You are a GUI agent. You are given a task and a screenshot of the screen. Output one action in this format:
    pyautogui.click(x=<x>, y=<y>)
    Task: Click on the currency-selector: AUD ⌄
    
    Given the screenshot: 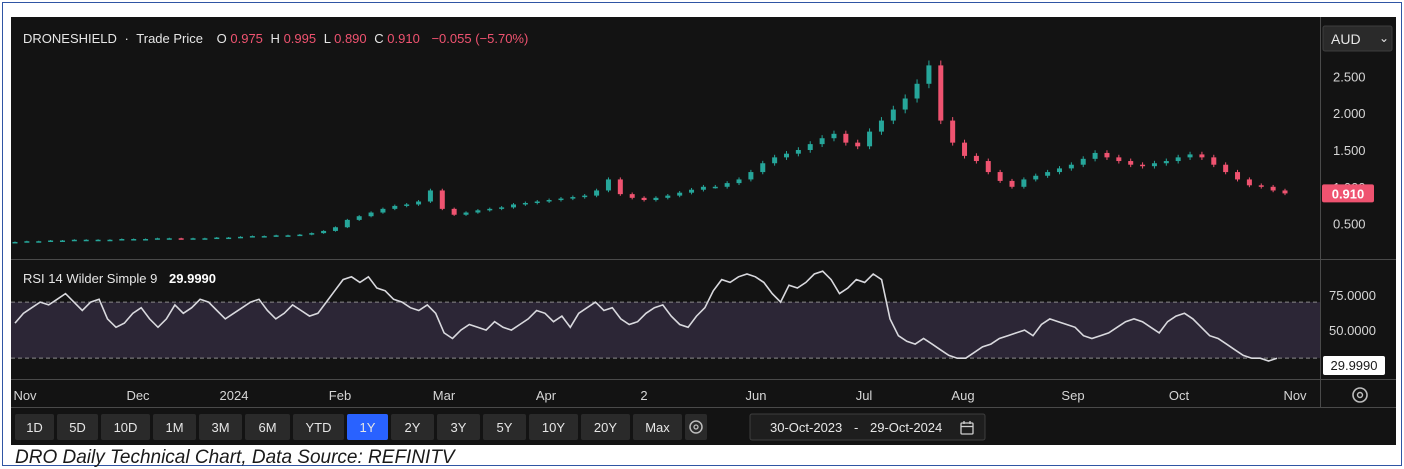 What is the action you would take?
    pyautogui.click(x=1357, y=38)
    